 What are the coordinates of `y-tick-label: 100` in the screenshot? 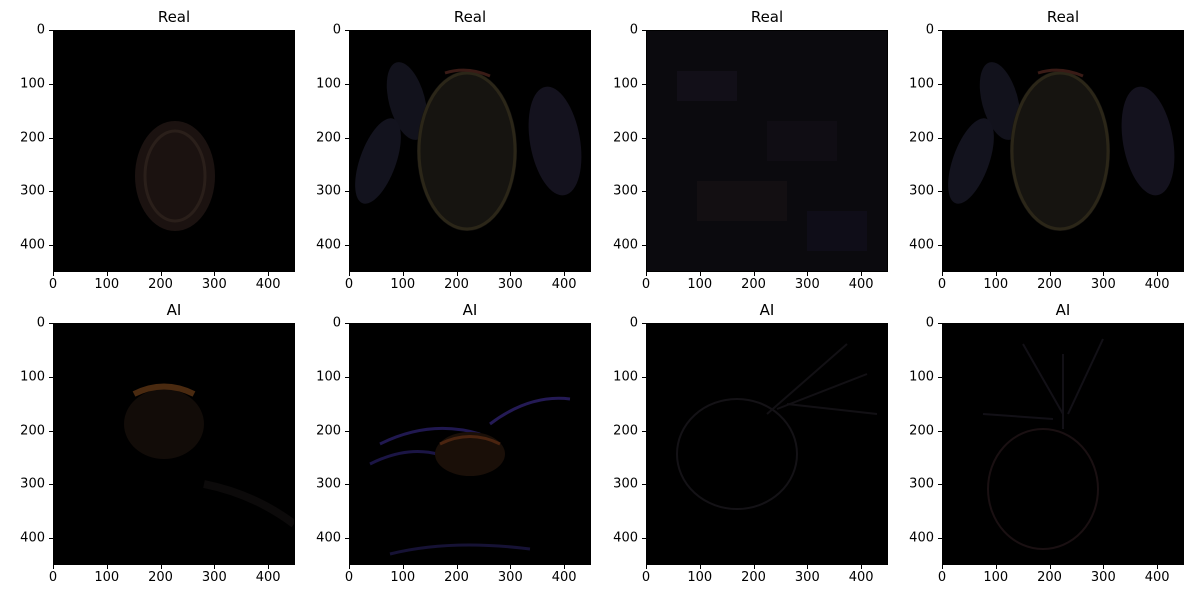 It's located at (622, 376).